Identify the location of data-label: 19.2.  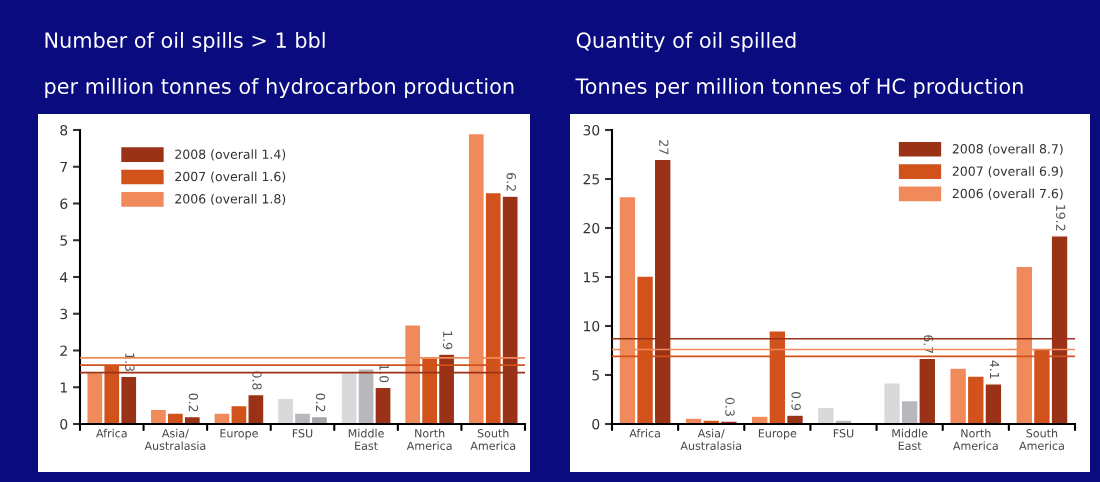
(1060, 218).